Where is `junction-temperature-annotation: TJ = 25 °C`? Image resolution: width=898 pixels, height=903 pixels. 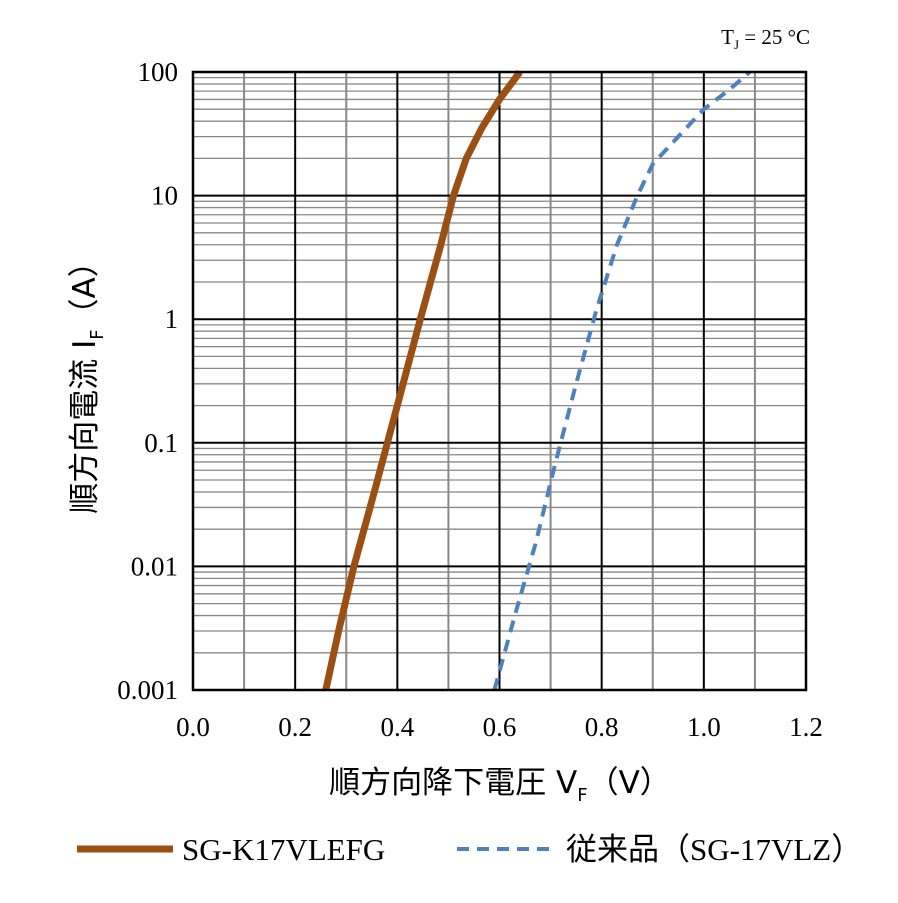
junction-temperature-annotation: TJ = 25 °C is located at coordinates (765, 38).